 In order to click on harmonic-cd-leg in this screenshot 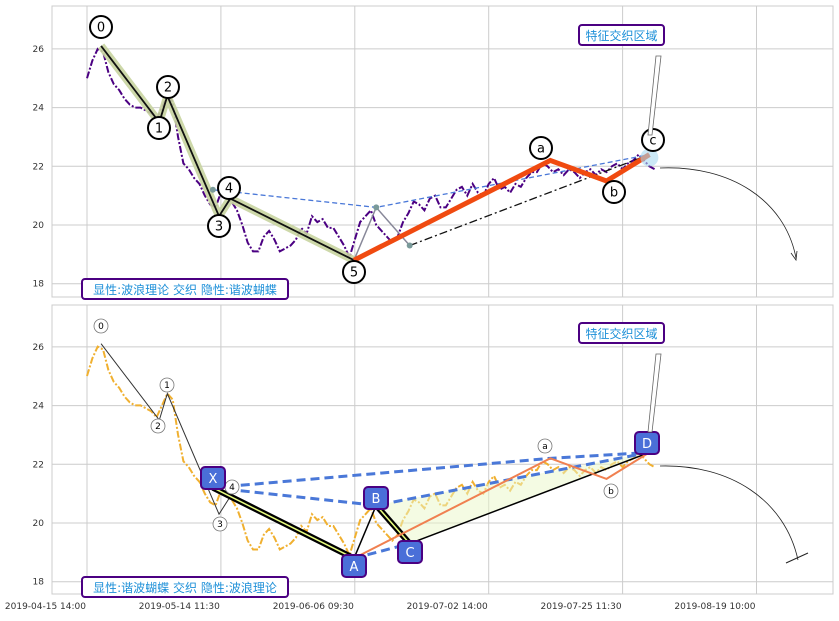, I will do `click(529, 498)`.